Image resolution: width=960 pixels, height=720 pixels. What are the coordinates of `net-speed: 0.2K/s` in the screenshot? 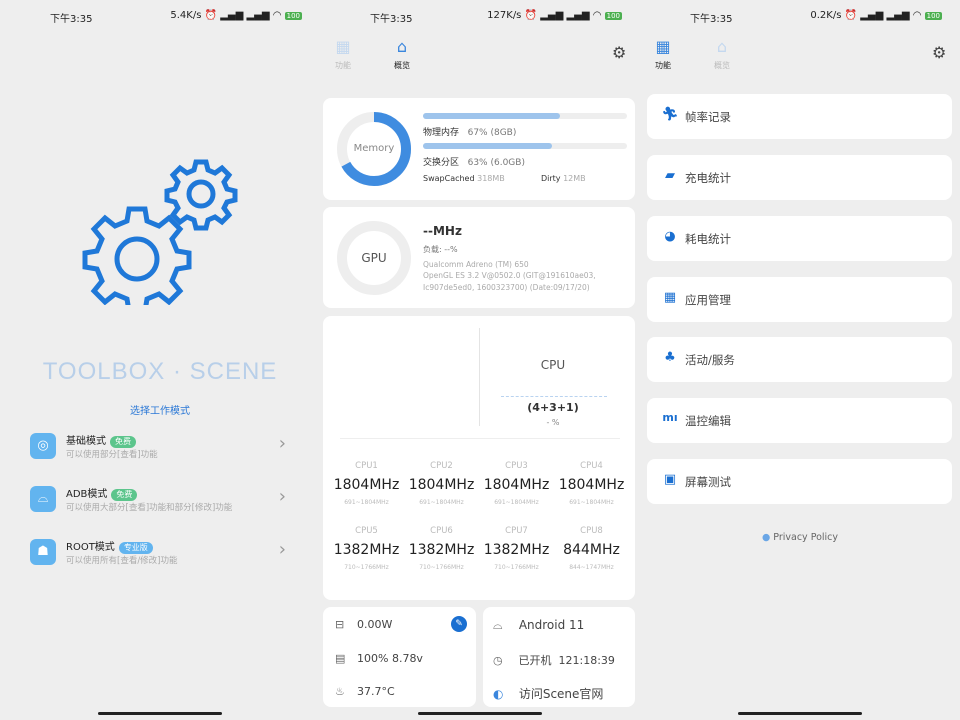 It's located at (826, 15).